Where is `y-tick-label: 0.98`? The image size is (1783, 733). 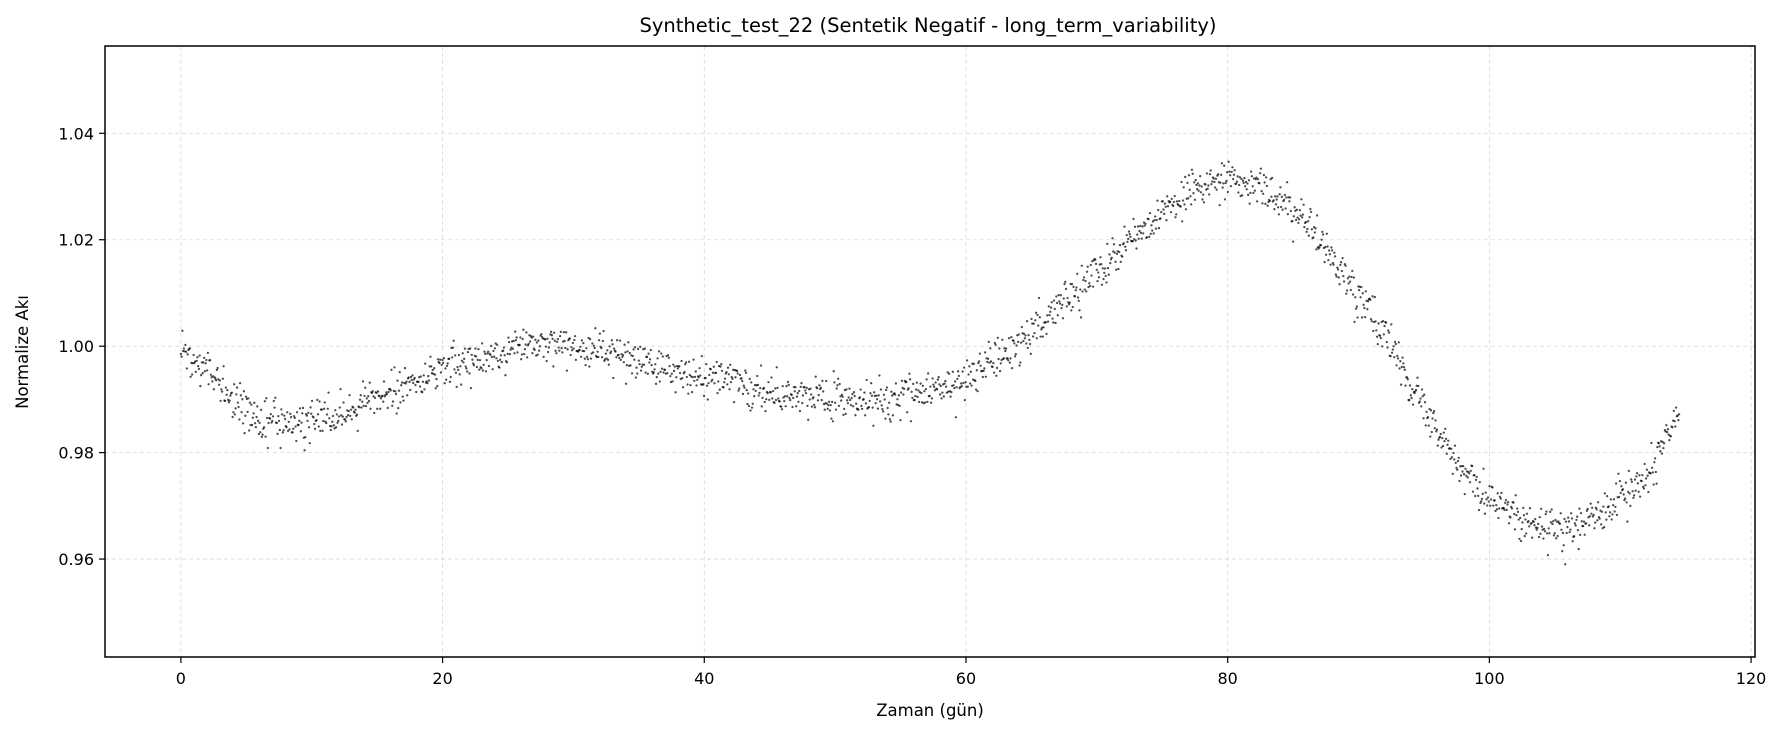
y-tick-label: 0.98 is located at coordinates (76, 453).